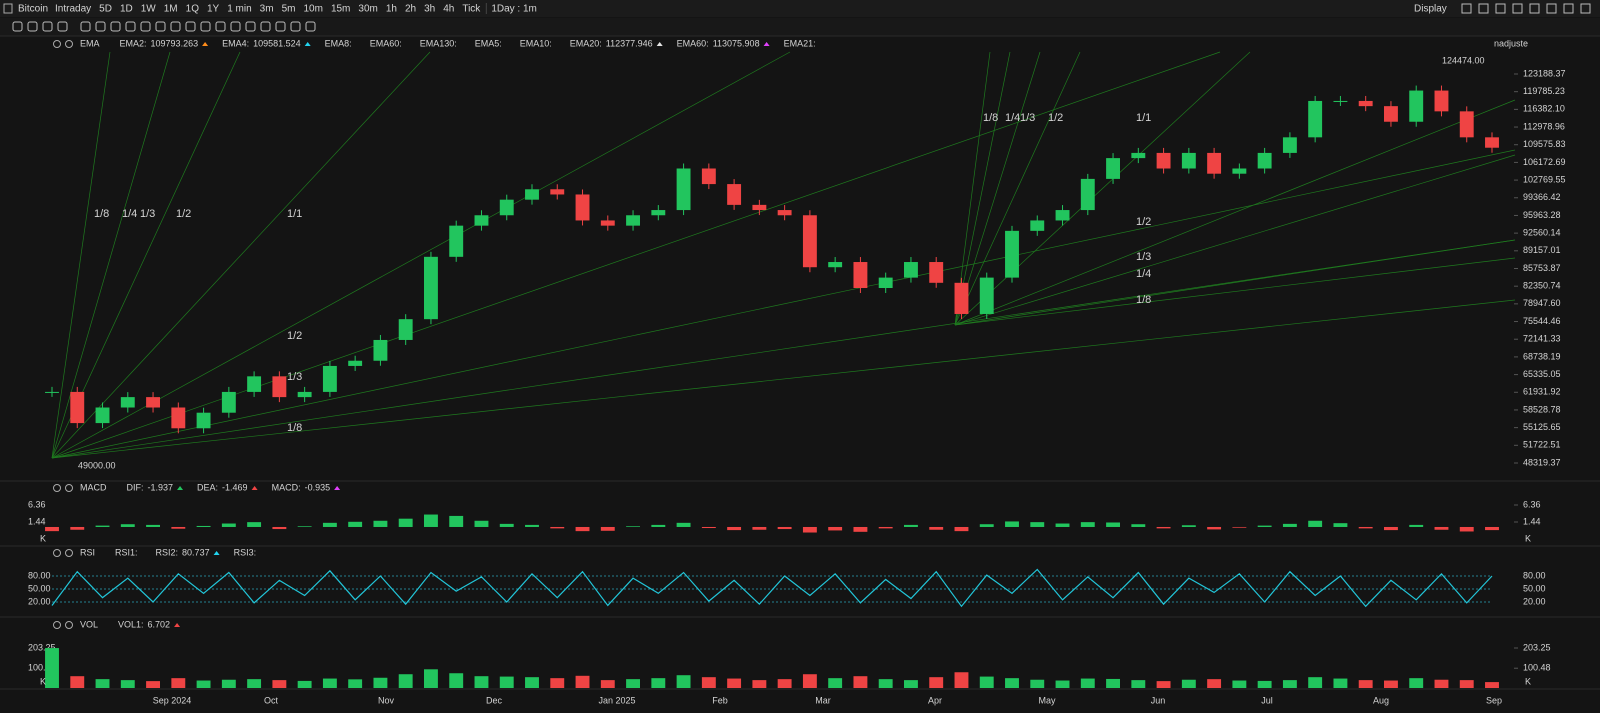  I want to click on legend-value: 6.702, so click(159, 624).